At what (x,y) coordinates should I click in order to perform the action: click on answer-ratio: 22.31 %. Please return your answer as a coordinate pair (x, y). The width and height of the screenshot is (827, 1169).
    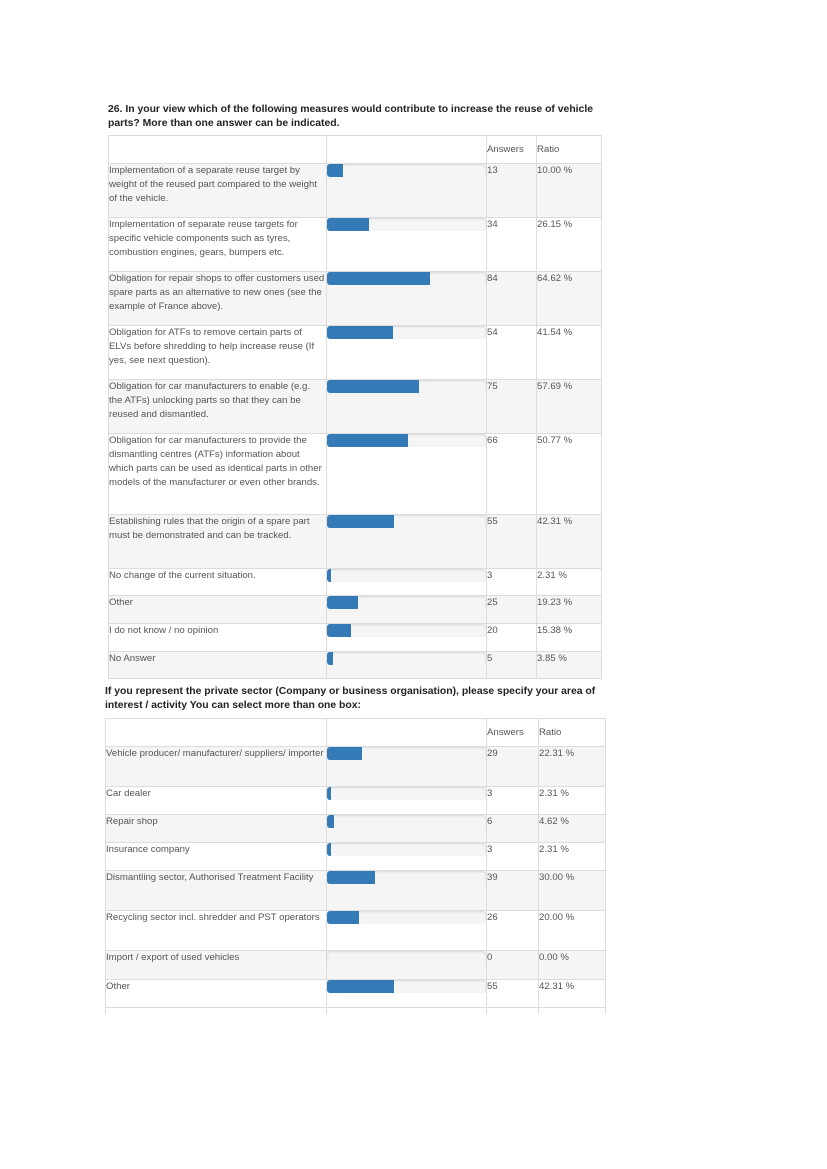
    Looking at the image, I should click on (572, 766).